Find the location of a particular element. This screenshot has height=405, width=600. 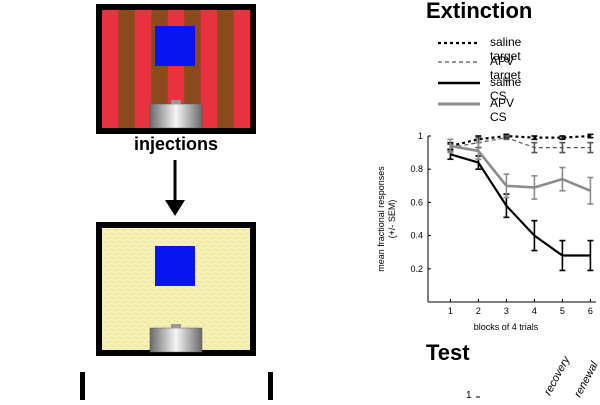

y-axis-label: mean fractional responses is located at coordinates (381, 219).